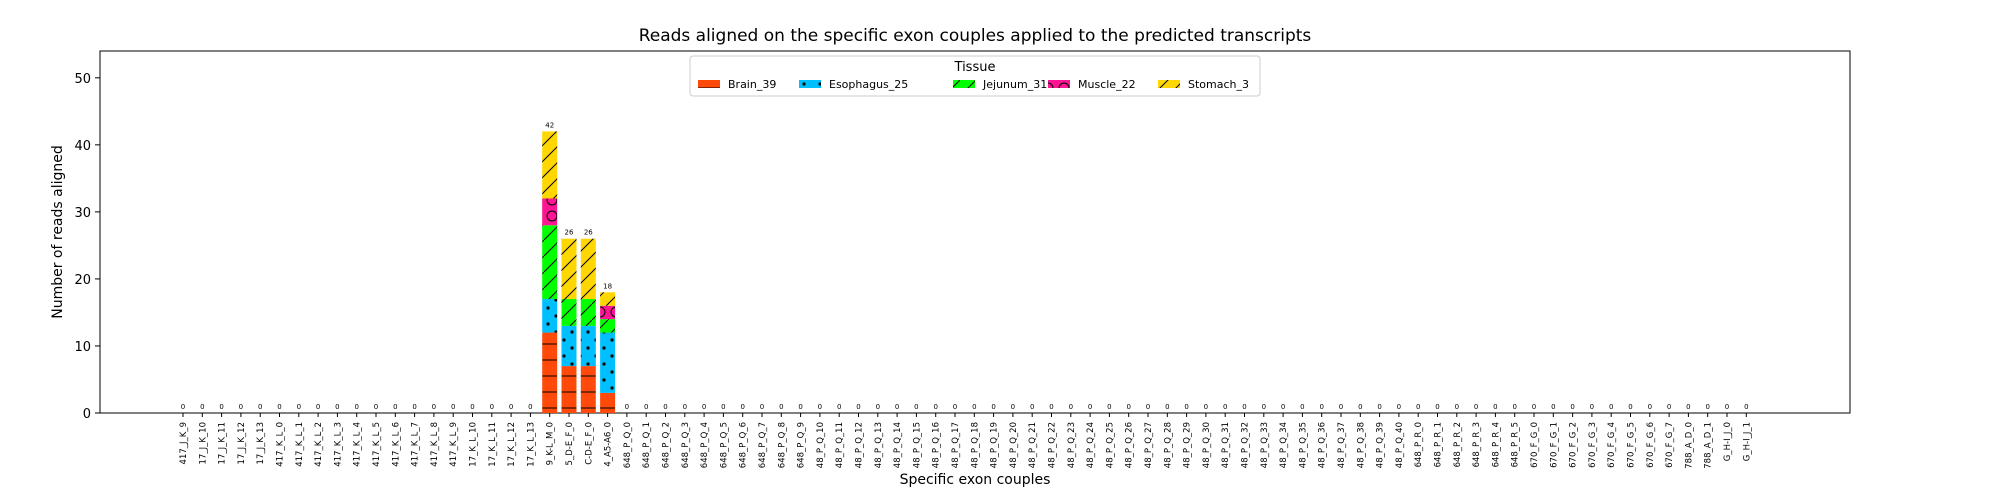 The image size is (2000, 500). I want to click on y-tick-label: 0, so click(87, 414).